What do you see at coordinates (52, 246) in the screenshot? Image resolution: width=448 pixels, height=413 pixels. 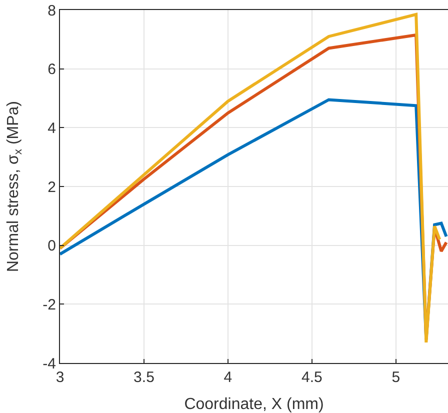 I see `y-tick-label: 0` at bounding box center [52, 246].